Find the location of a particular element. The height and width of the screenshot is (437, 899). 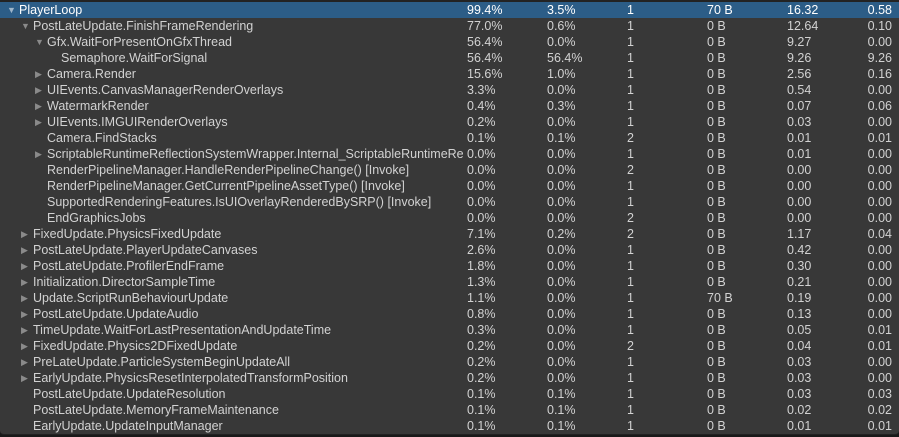

row-name: Initialization.DirectorSampleTime is located at coordinates (124, 282).